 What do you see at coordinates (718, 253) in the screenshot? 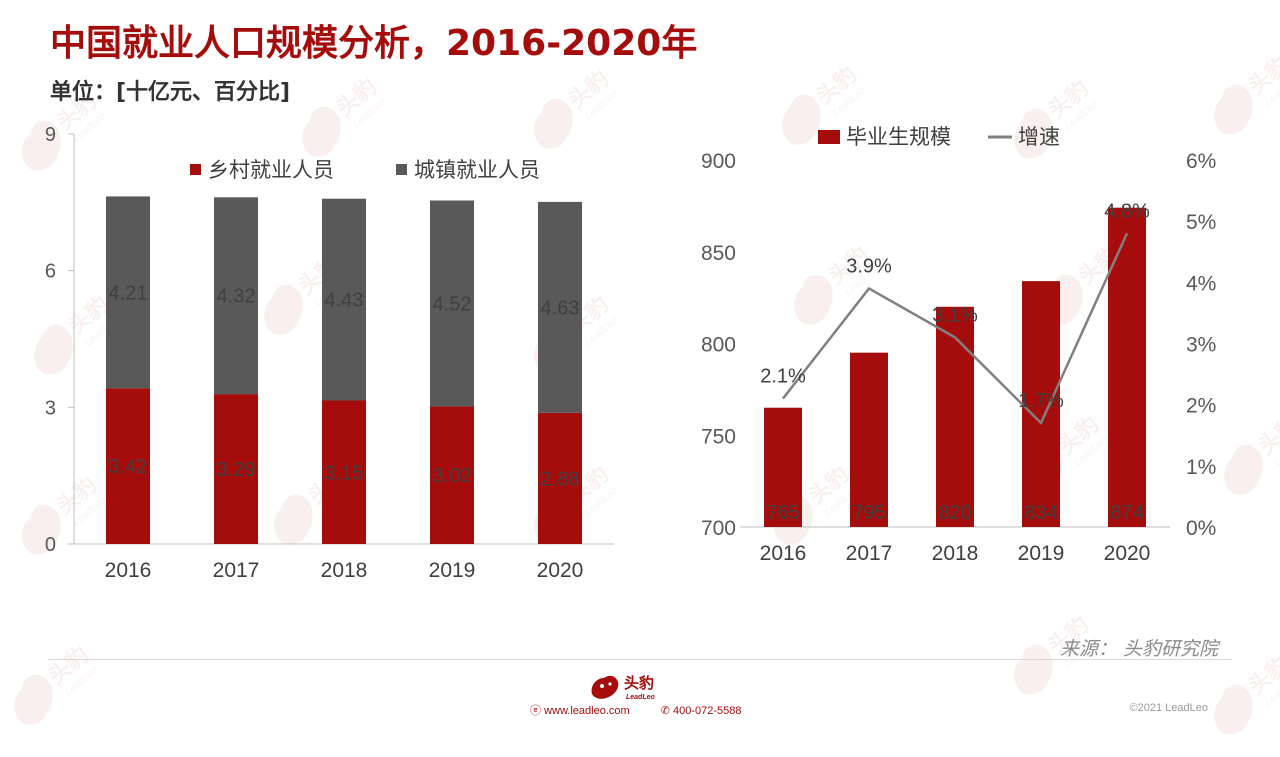
I see `left-y-tick-label: 850` at bounding box center [718, 253].